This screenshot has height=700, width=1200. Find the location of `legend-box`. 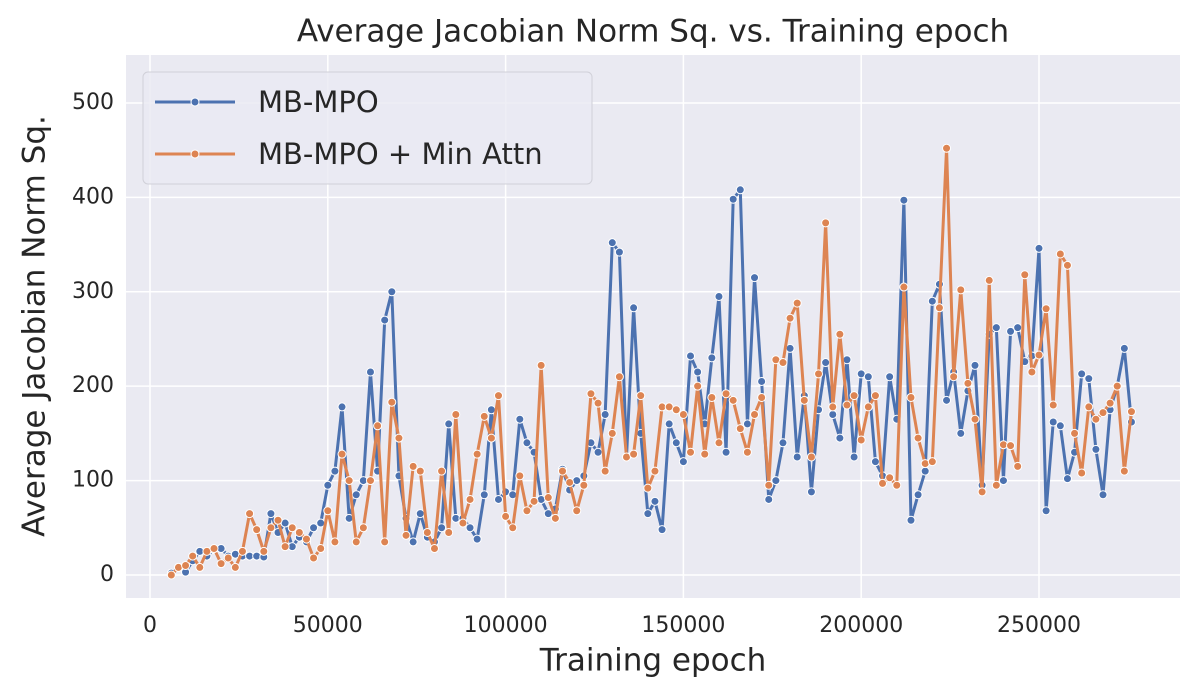

legend-box is located at coordinates (367, 128).